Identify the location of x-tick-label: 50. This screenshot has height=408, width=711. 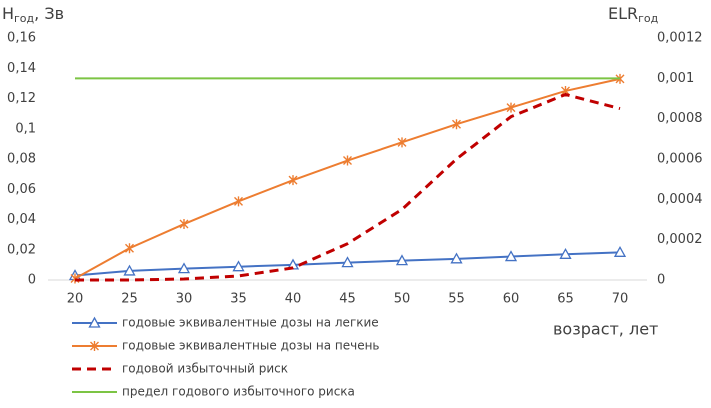
(402, 299).